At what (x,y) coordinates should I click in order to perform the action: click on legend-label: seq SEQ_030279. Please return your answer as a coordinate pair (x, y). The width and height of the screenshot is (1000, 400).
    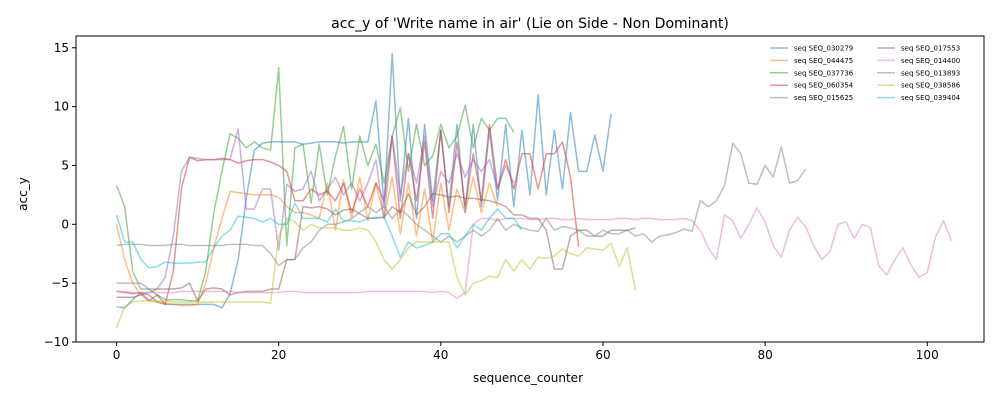
    Looking at the image, I should click on (823, 49).